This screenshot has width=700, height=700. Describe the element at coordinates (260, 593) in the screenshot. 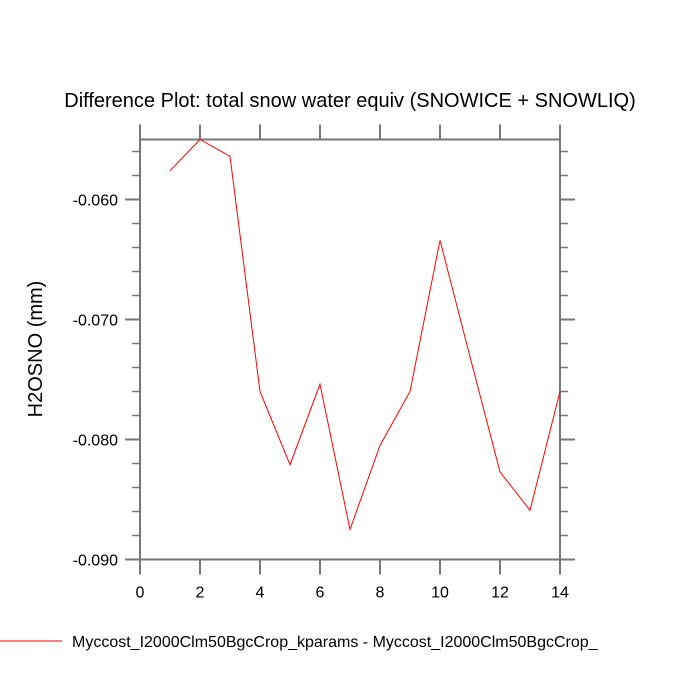

I see `x-tick-label: 4` at that location.